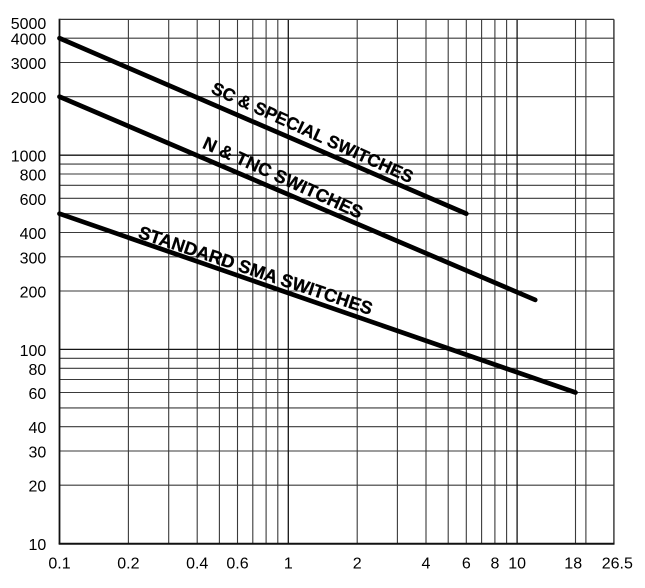 The height and width of the screenshot is (588, 645). Describe the element at coordinates (128, 564) in the screenshot. I see `svg-text: 0.2` at that location.